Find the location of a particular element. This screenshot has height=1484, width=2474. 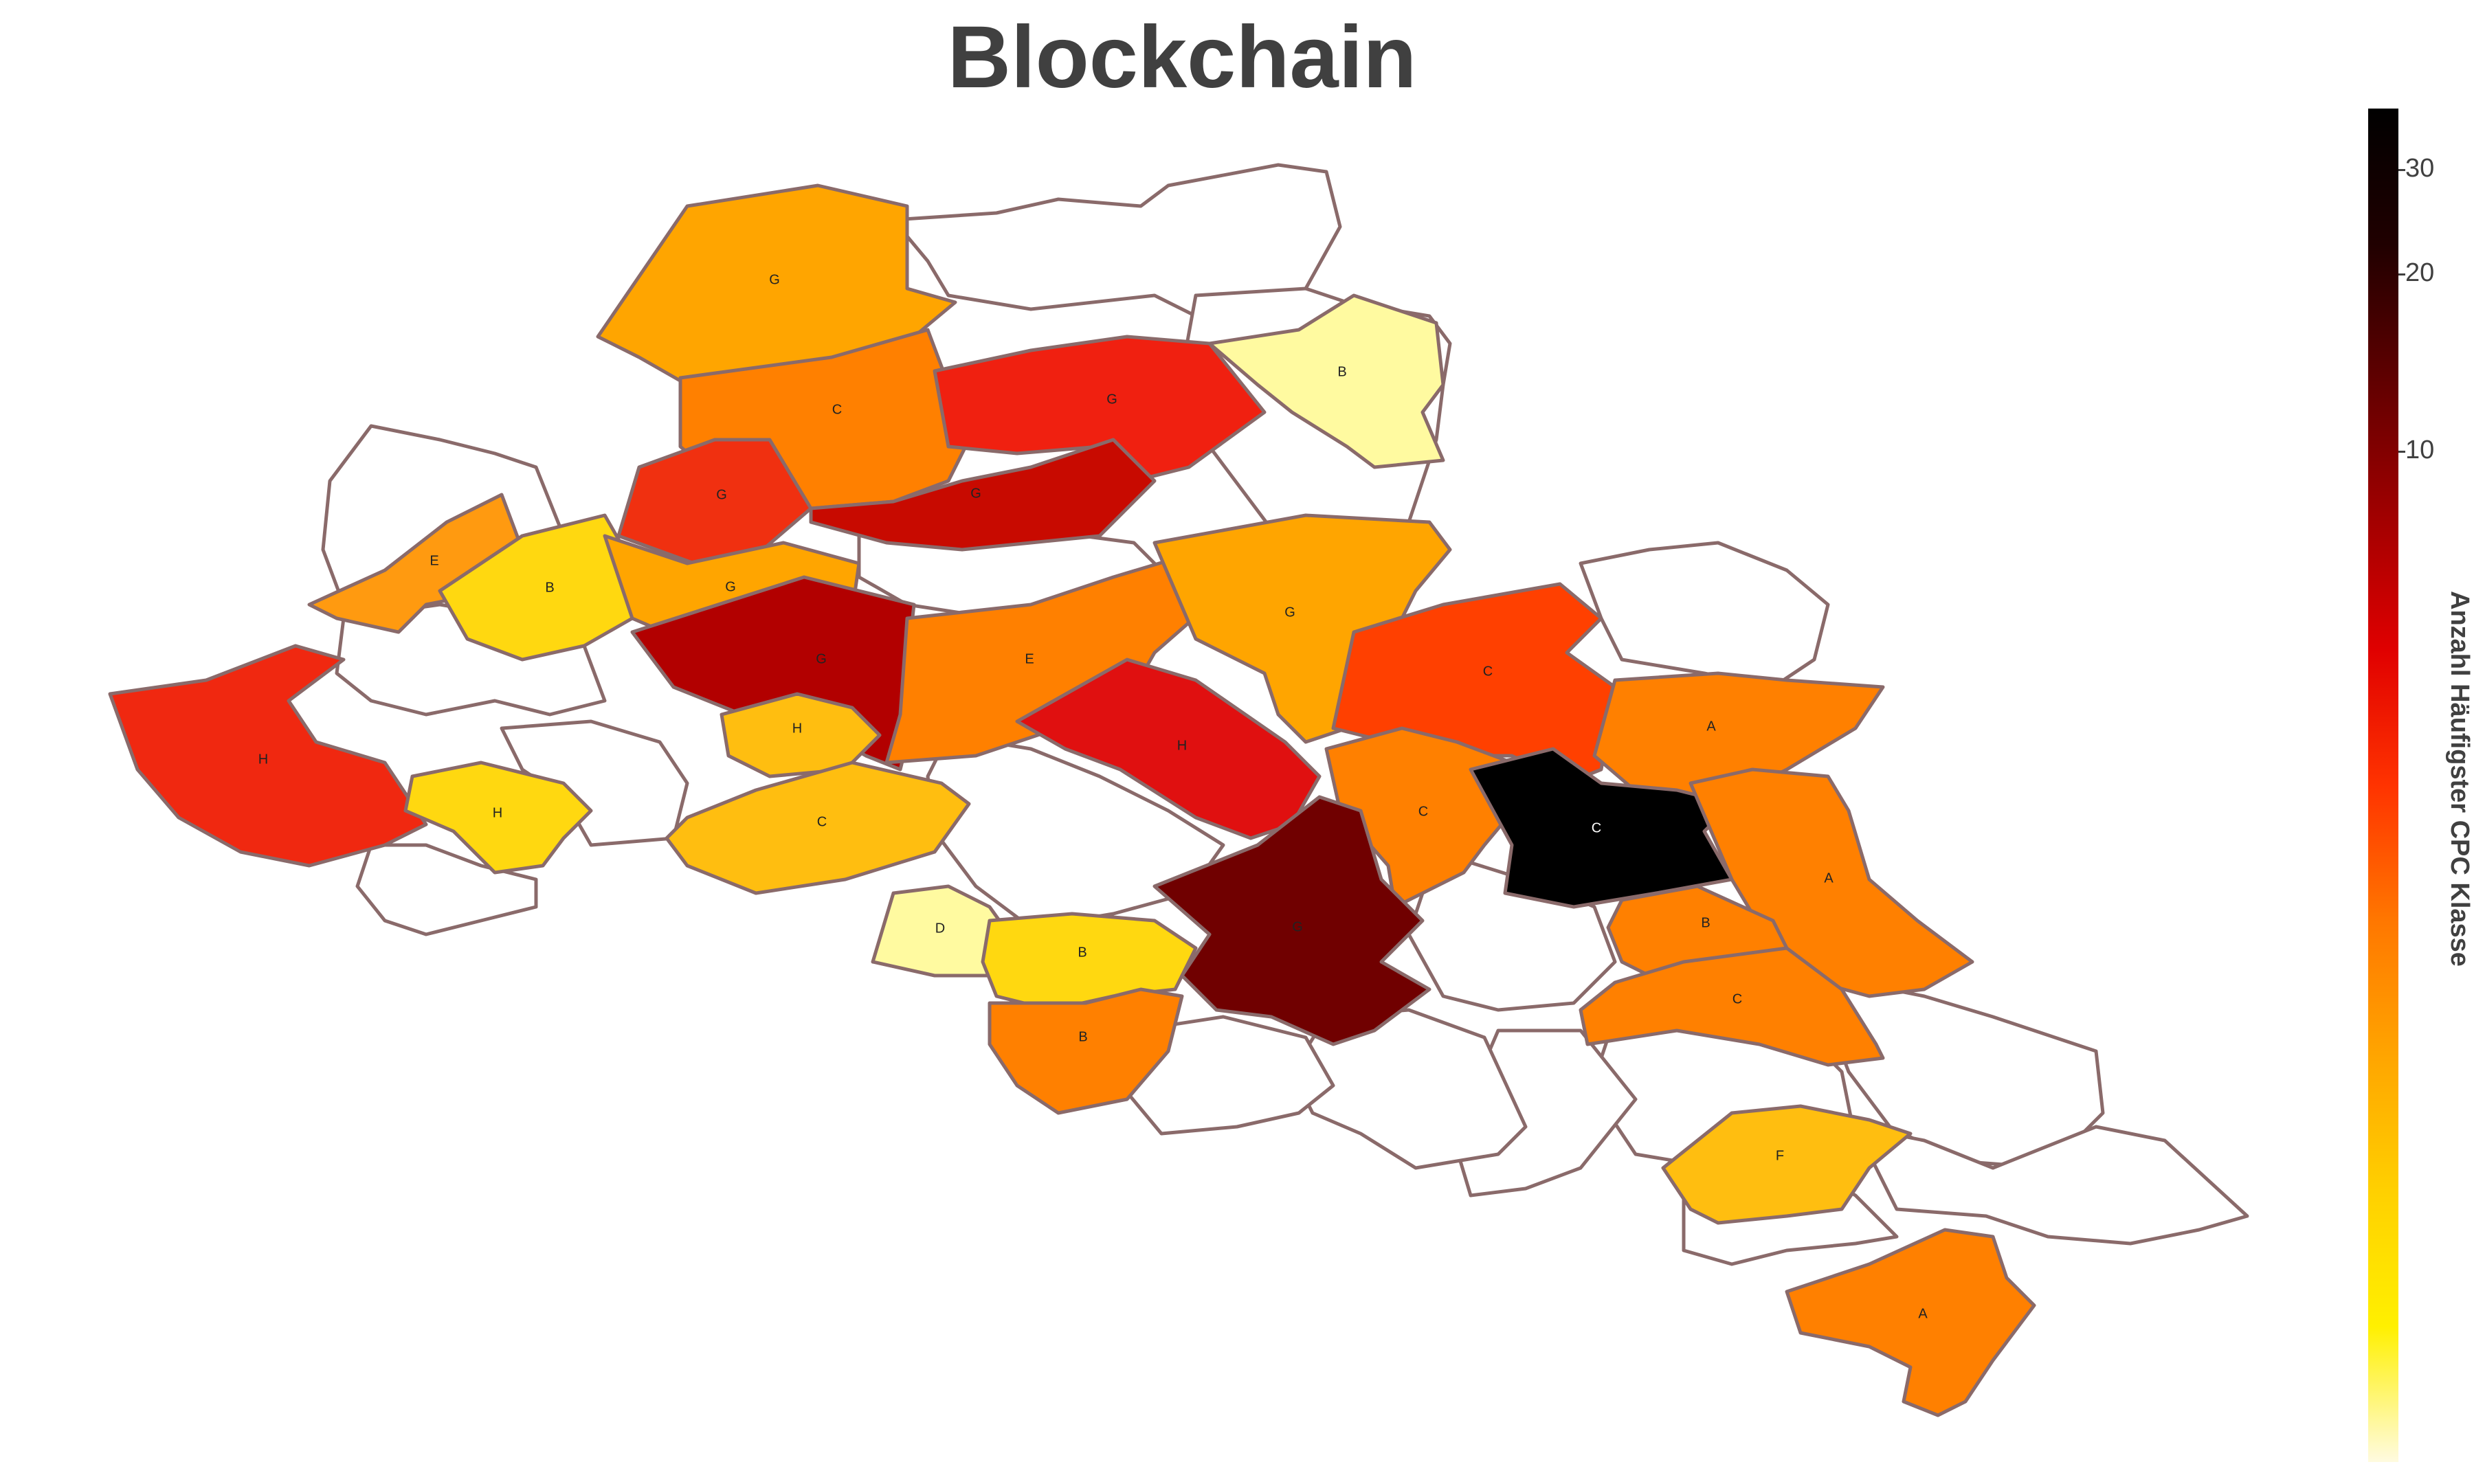

region-label-11: G is located at coordinates (1289, 612).